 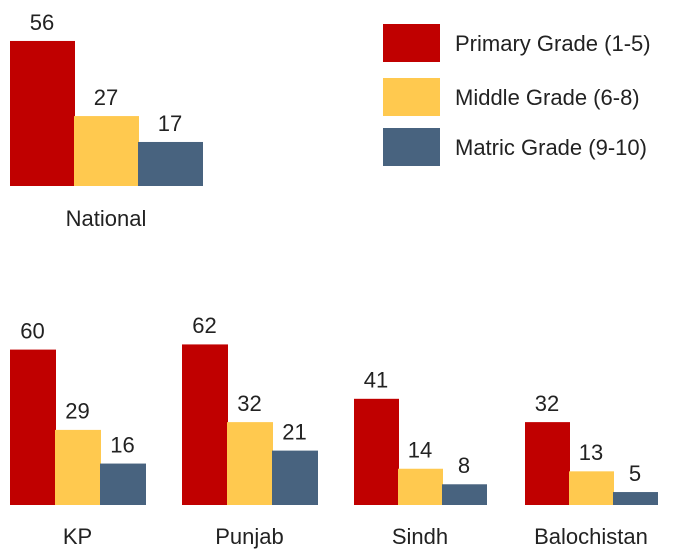 I want to click on legend-label: Matric Grade (9-10), so click(x=551, y=147).